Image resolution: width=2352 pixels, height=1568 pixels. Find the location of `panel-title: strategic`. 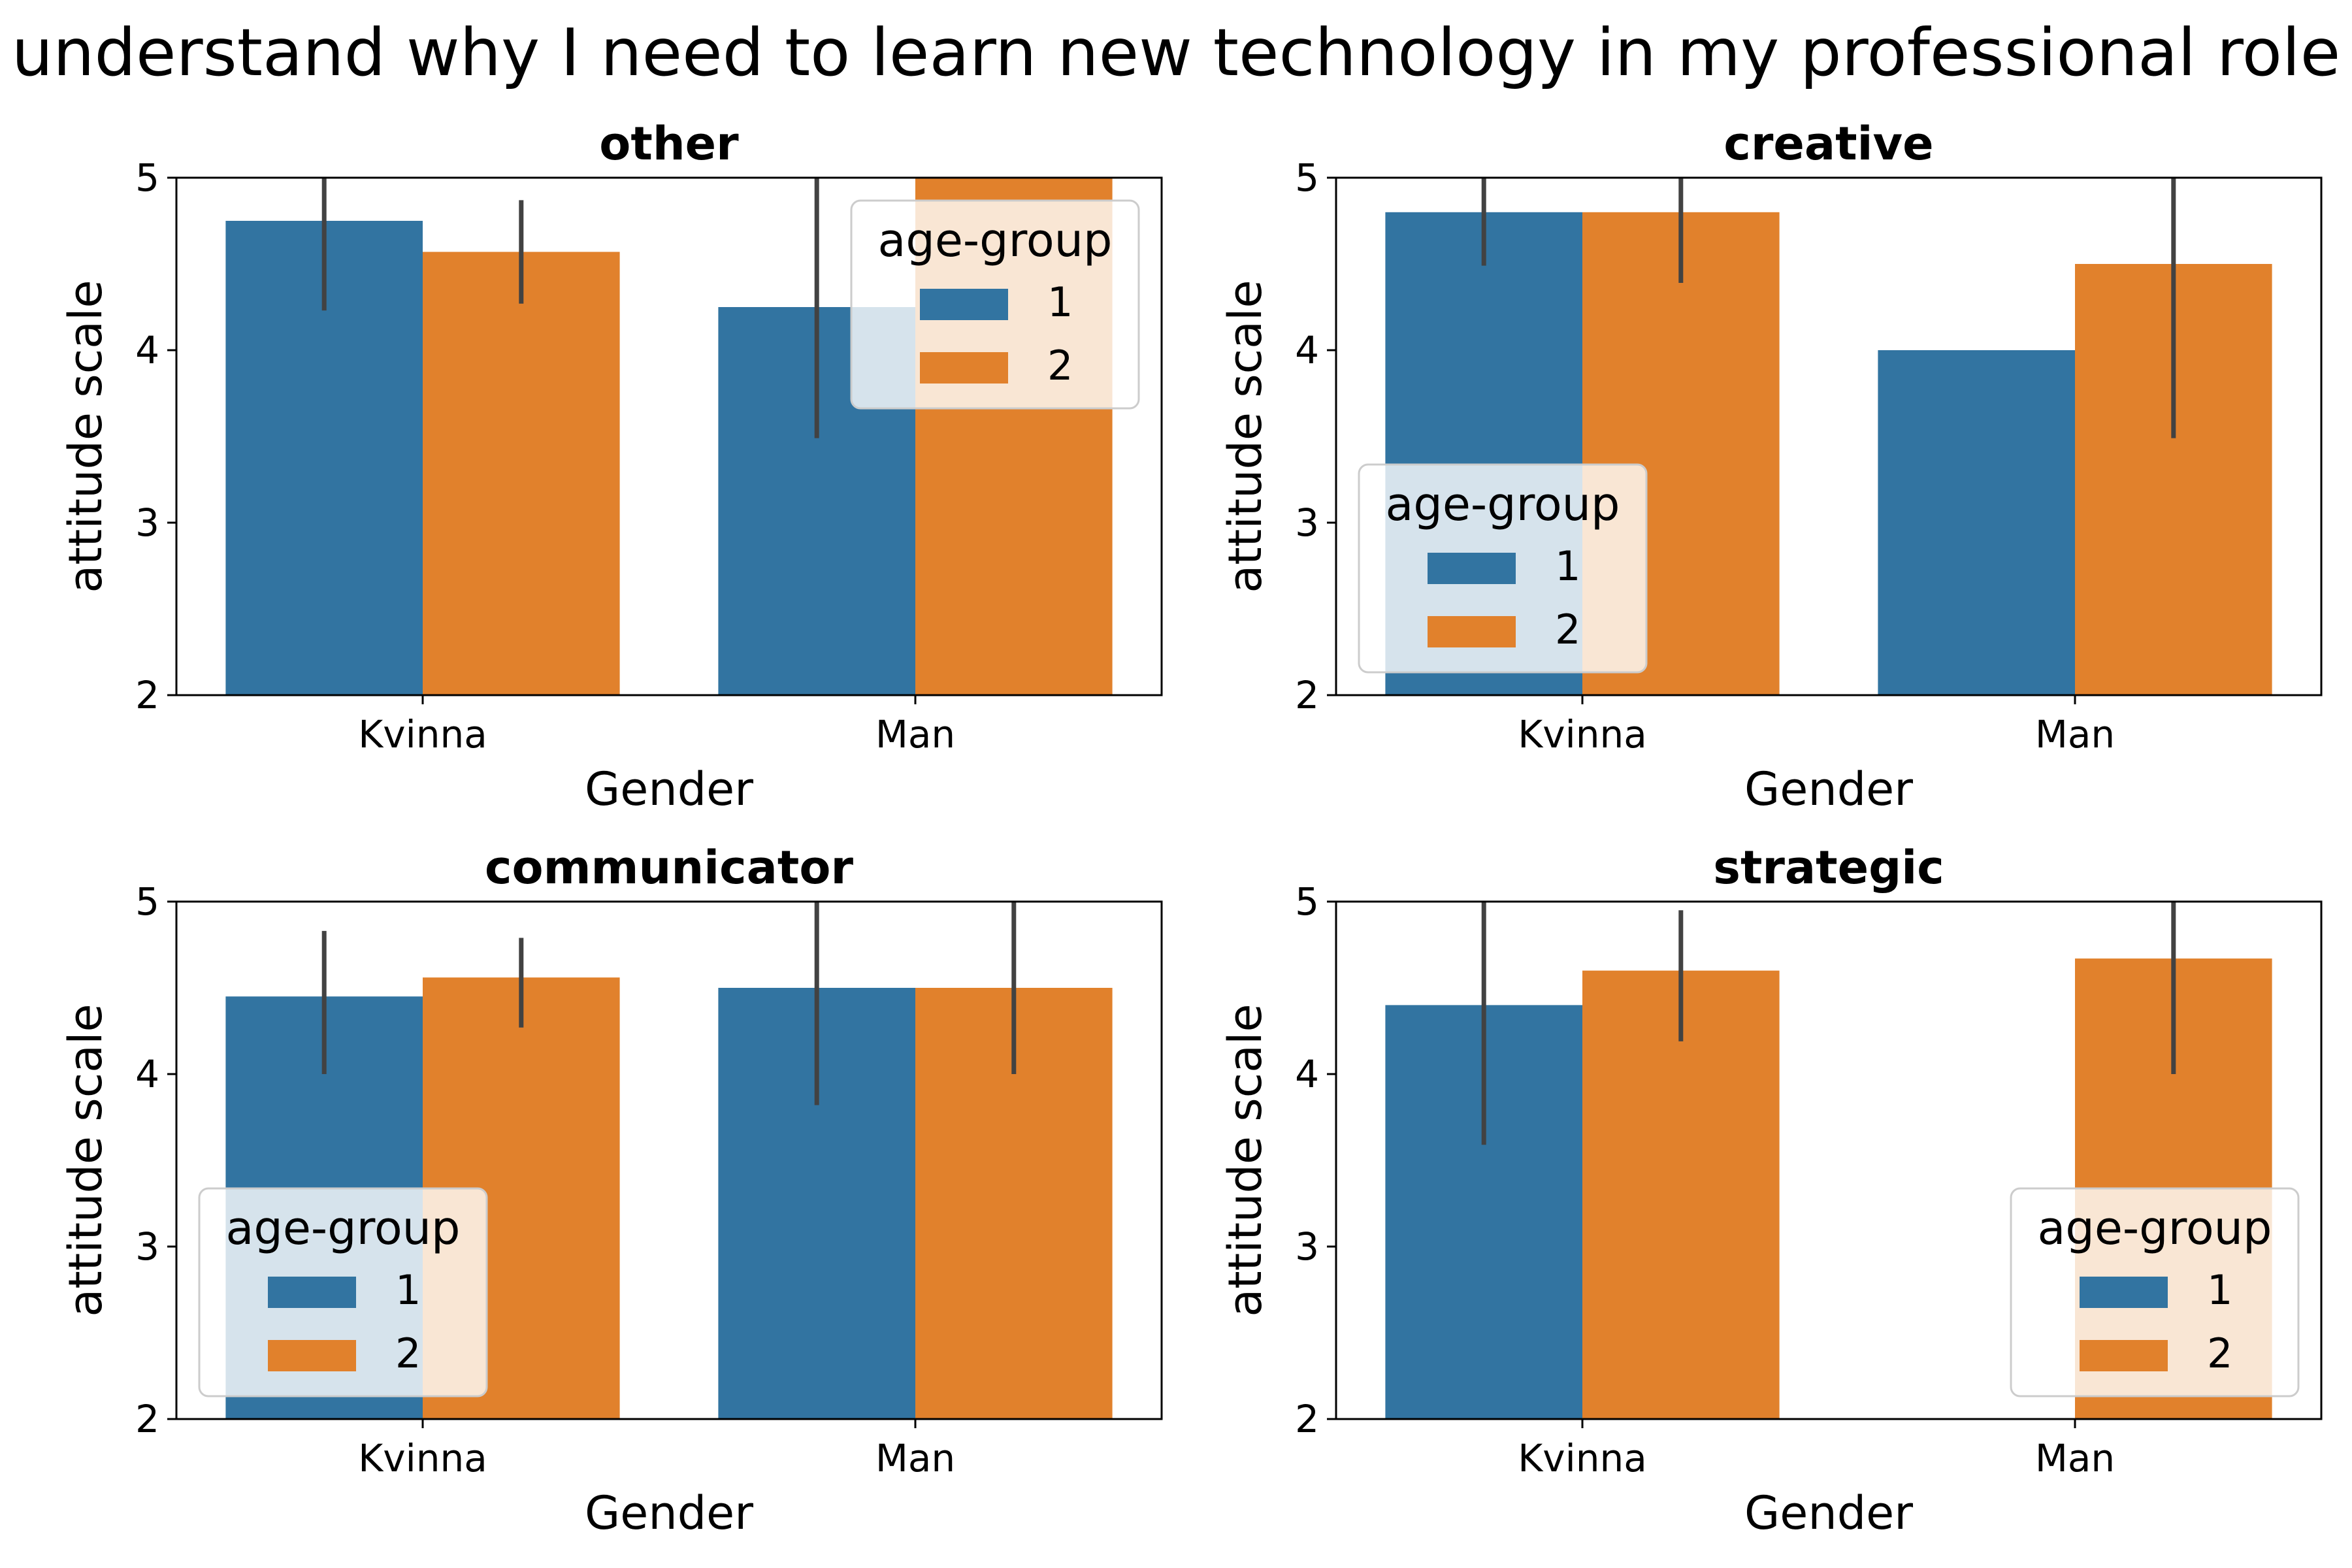

panel-title: strategic is located at coordinates (1828, 867).